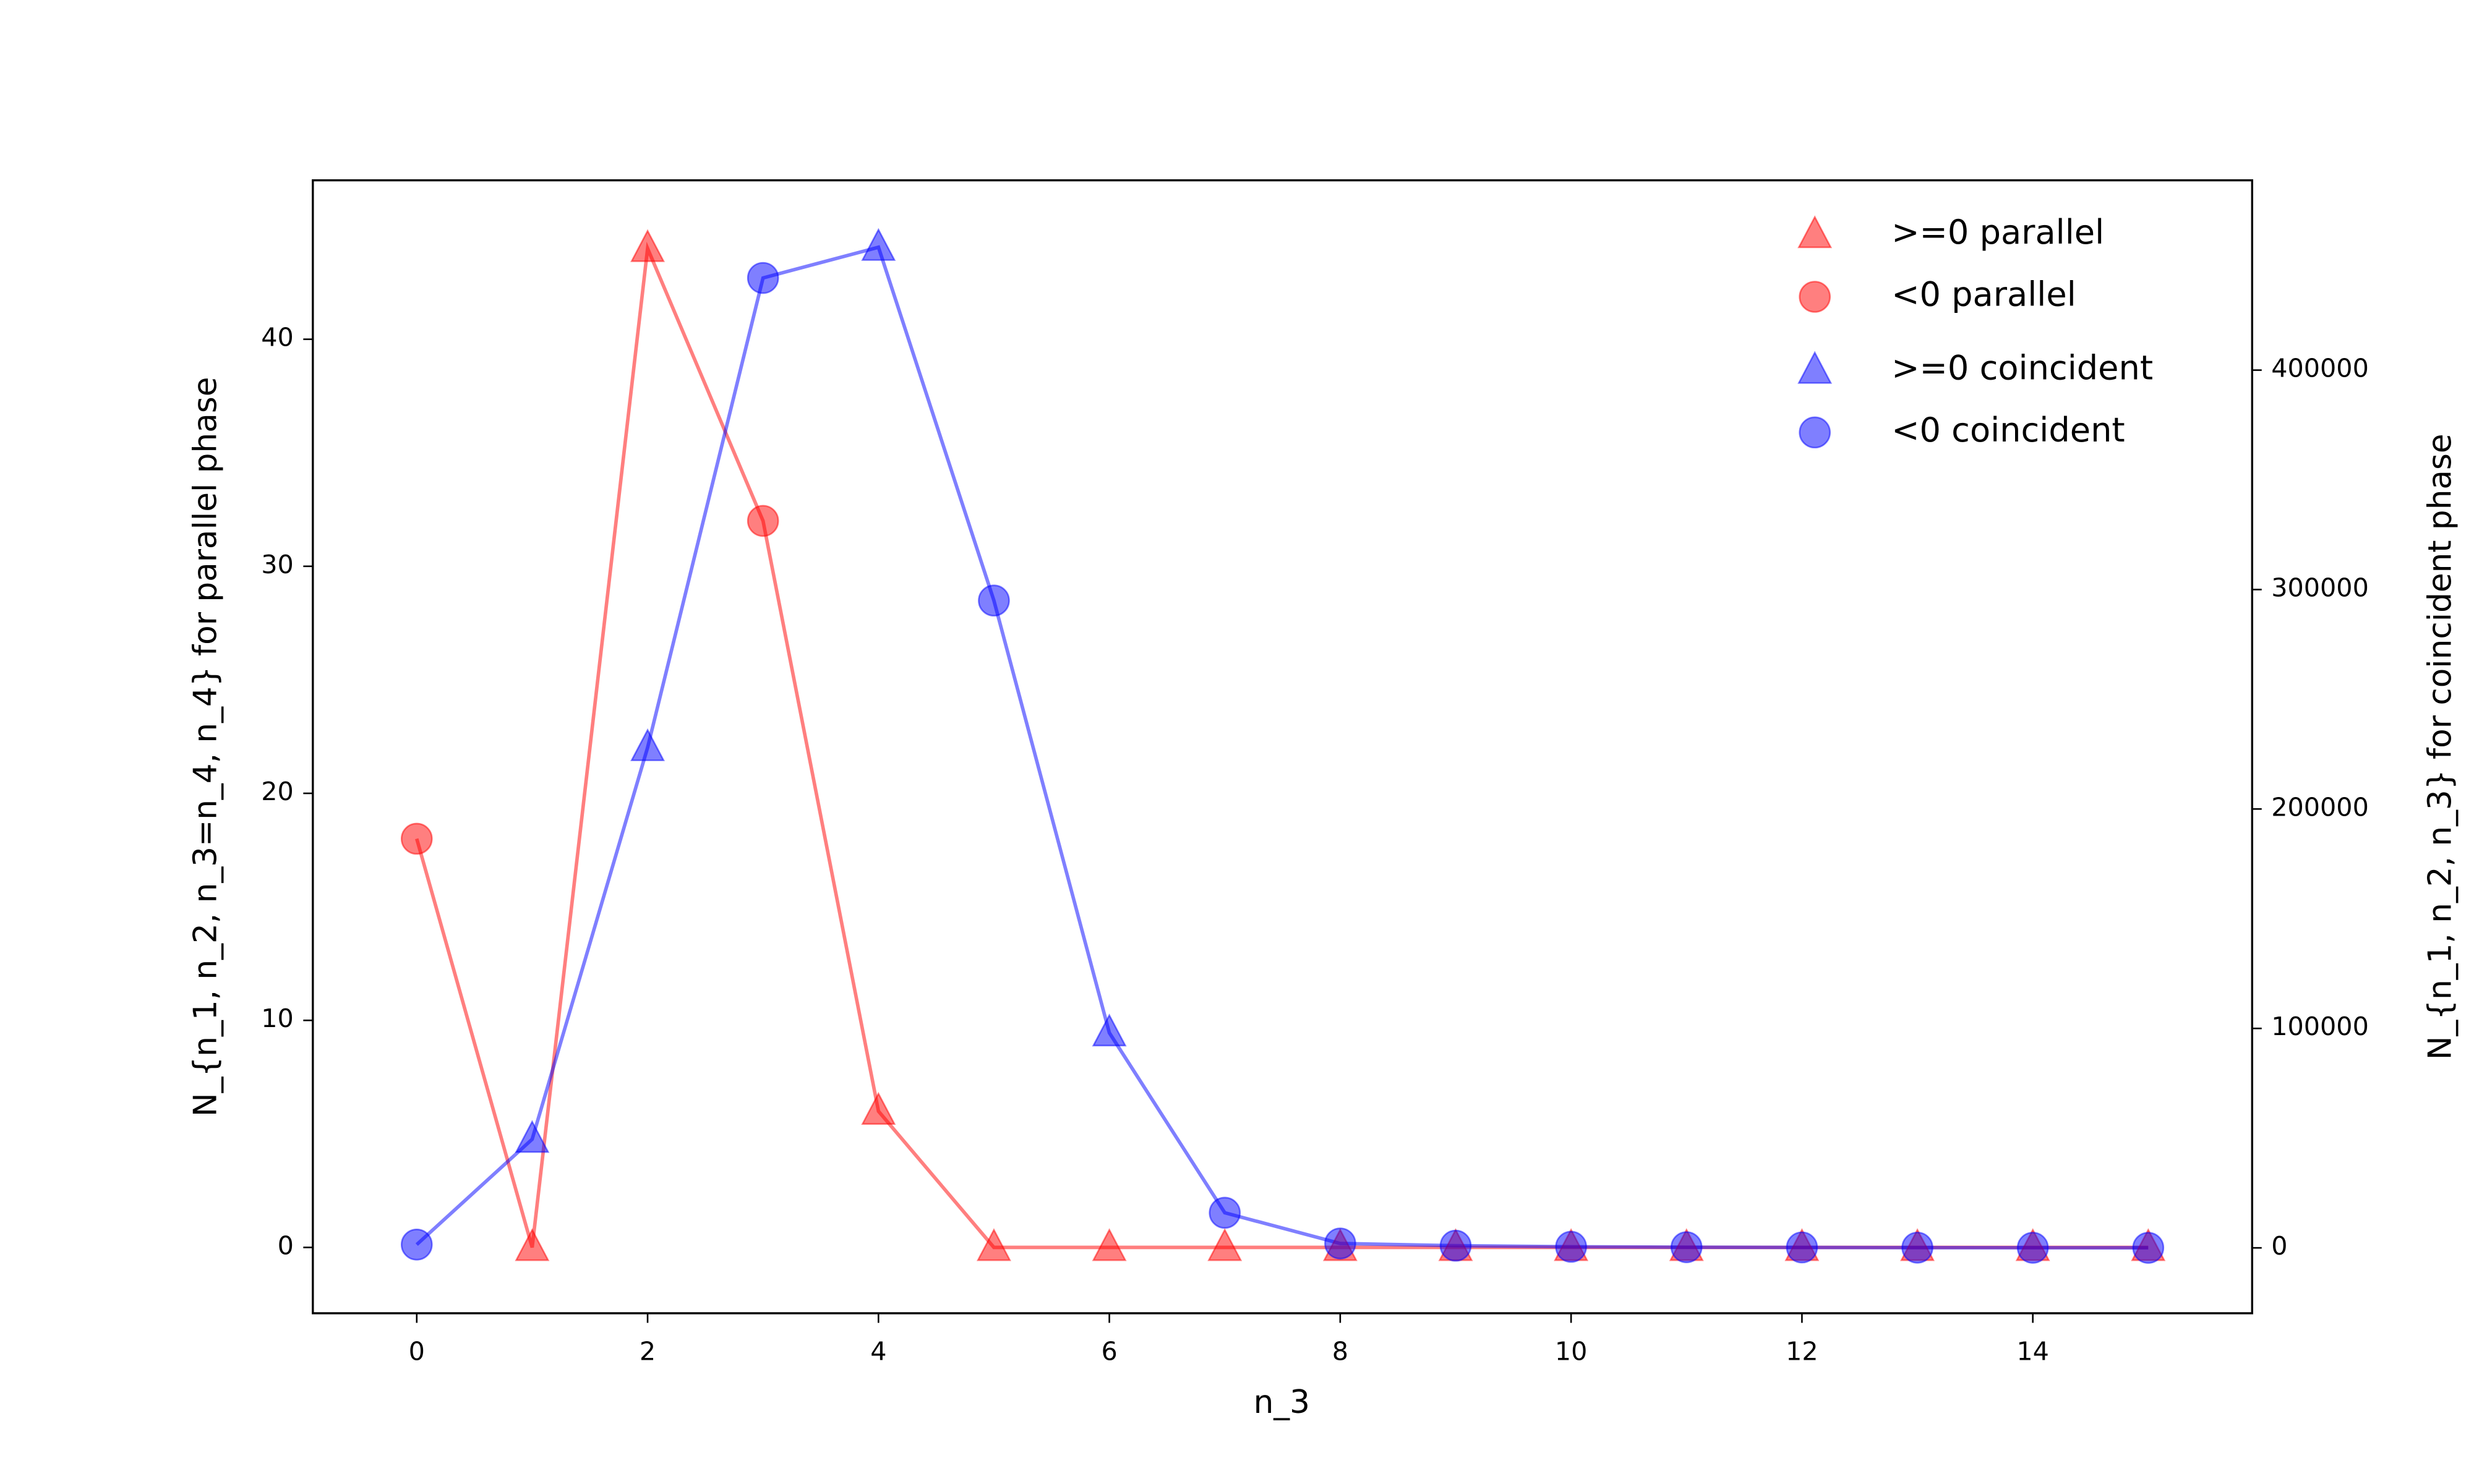 The width and height of the screenshot is (2474, 1484). I want to click on x-tick-label: 8, so click(1340, 1351).